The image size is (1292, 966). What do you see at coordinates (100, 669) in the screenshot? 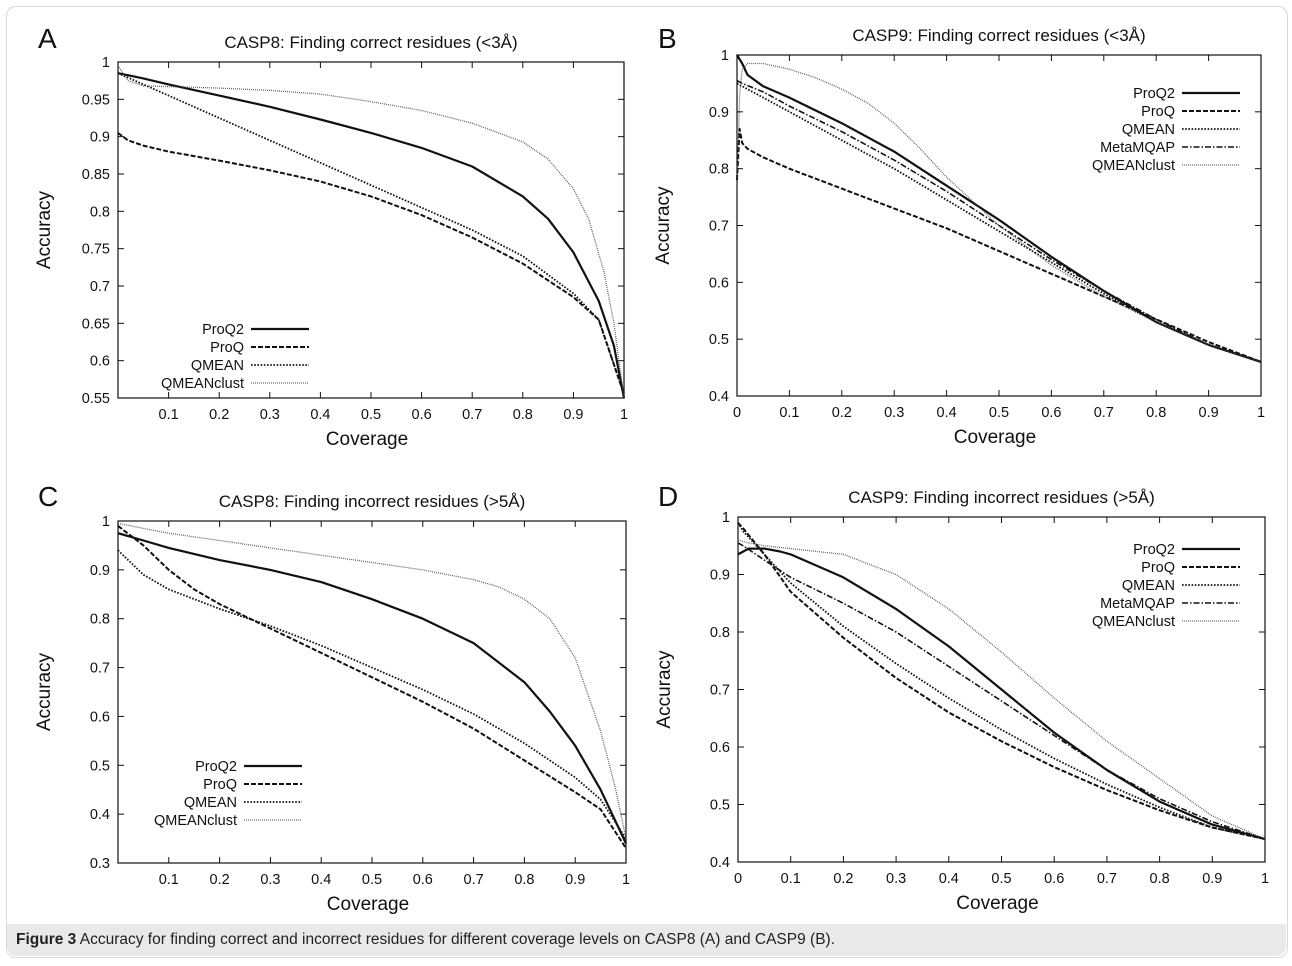
I see `y-tick-label: 0.7` at bounding box center [100, 669].